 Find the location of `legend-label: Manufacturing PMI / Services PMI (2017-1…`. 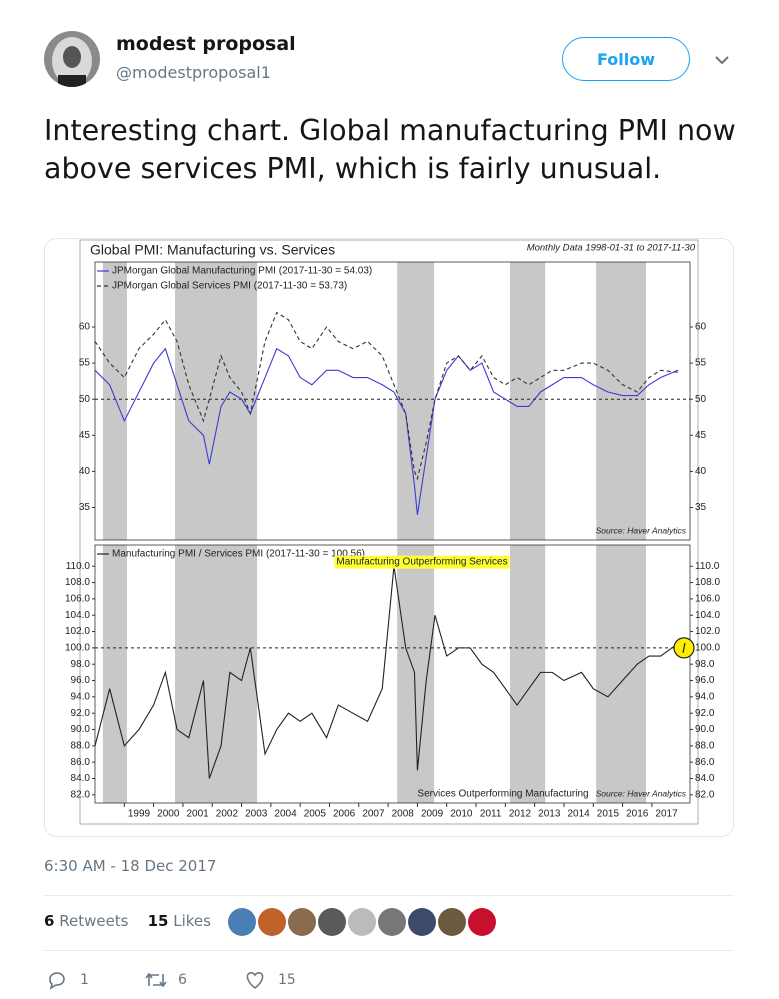

legend-label: Manufacturing PMI / Services PMI (2017-1… is located at coordinates (238, 554).